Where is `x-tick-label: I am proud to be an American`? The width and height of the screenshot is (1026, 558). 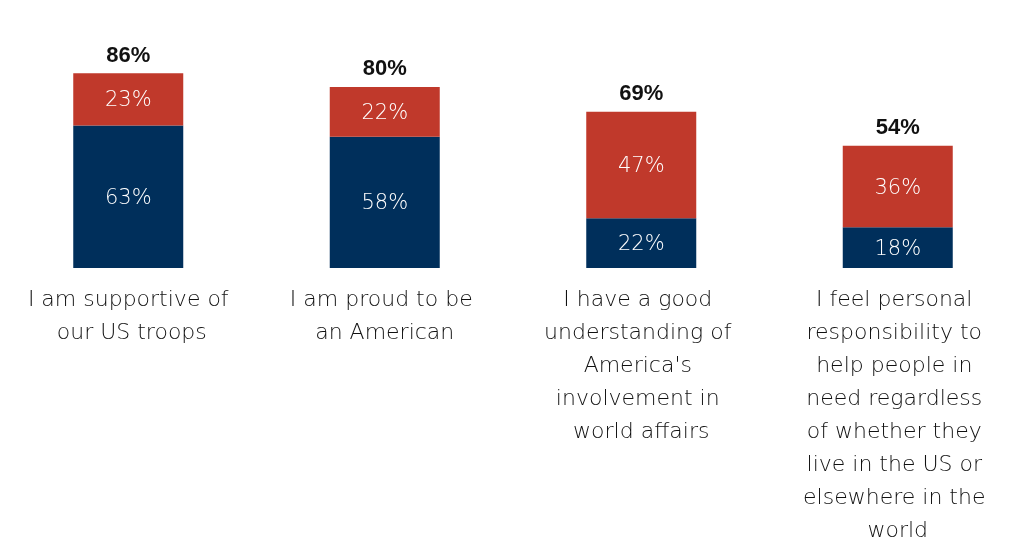
x-tick-label: I am proud to be an American is located at coordinates (384, 315).